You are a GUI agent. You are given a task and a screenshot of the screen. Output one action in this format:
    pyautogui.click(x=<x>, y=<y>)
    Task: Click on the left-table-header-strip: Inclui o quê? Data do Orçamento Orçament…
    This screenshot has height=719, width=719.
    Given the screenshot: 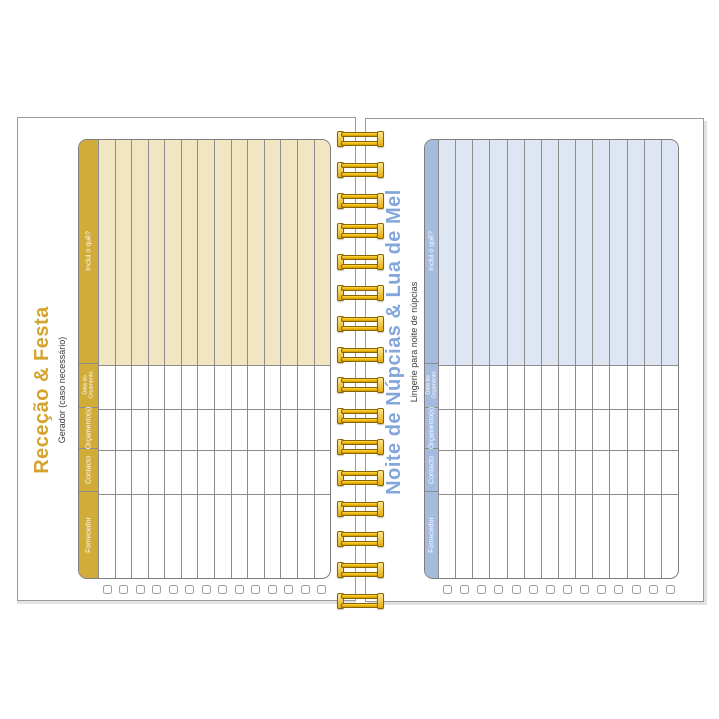 What is the action you would take?
    pyautogui.click(x=89, y=359)
    